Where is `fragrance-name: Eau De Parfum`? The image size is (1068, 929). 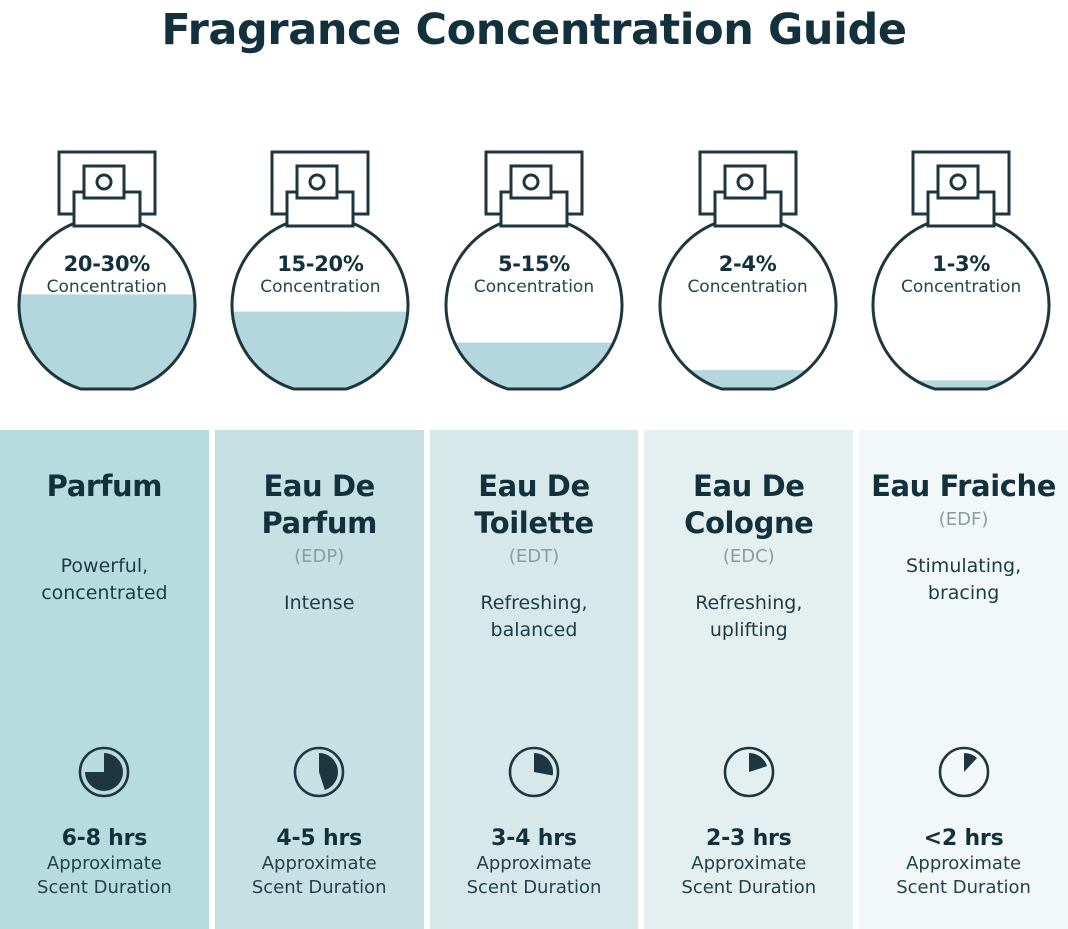
fragrance-name: Eau De Parfum is located at coordinates (319, 505).